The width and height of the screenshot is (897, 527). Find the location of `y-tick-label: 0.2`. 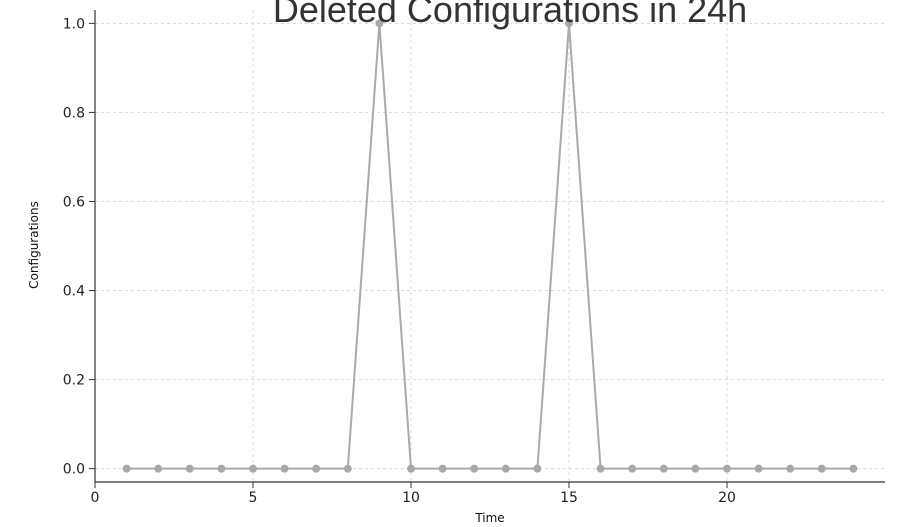

y-tick-label: 0.2 is located at coordinates (74, 381).